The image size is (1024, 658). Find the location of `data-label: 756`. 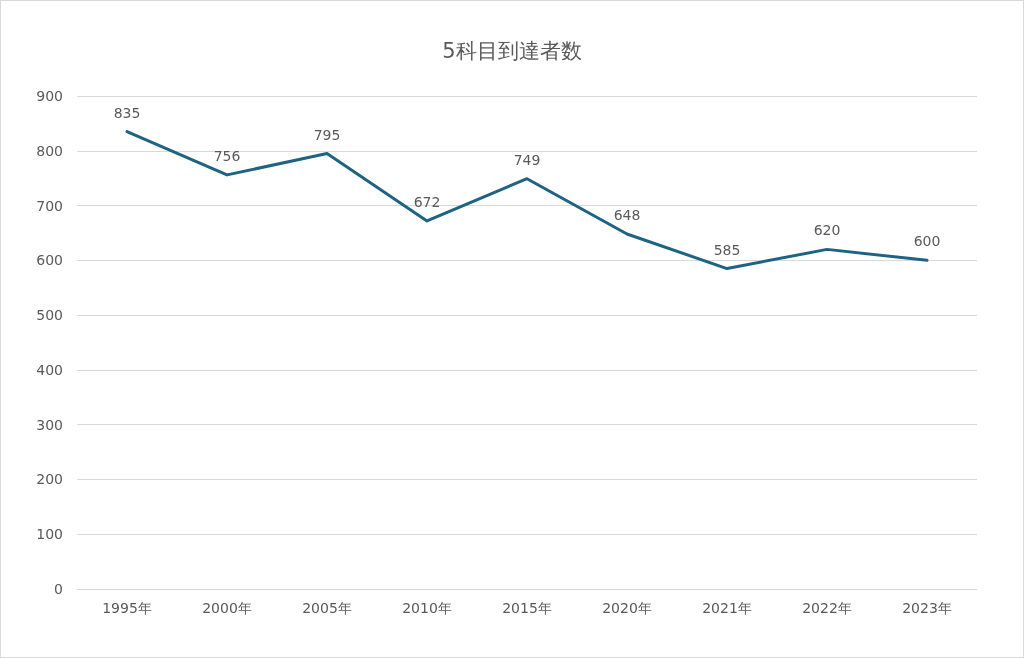

data-label: 756 is located at coordinates (227, 155).